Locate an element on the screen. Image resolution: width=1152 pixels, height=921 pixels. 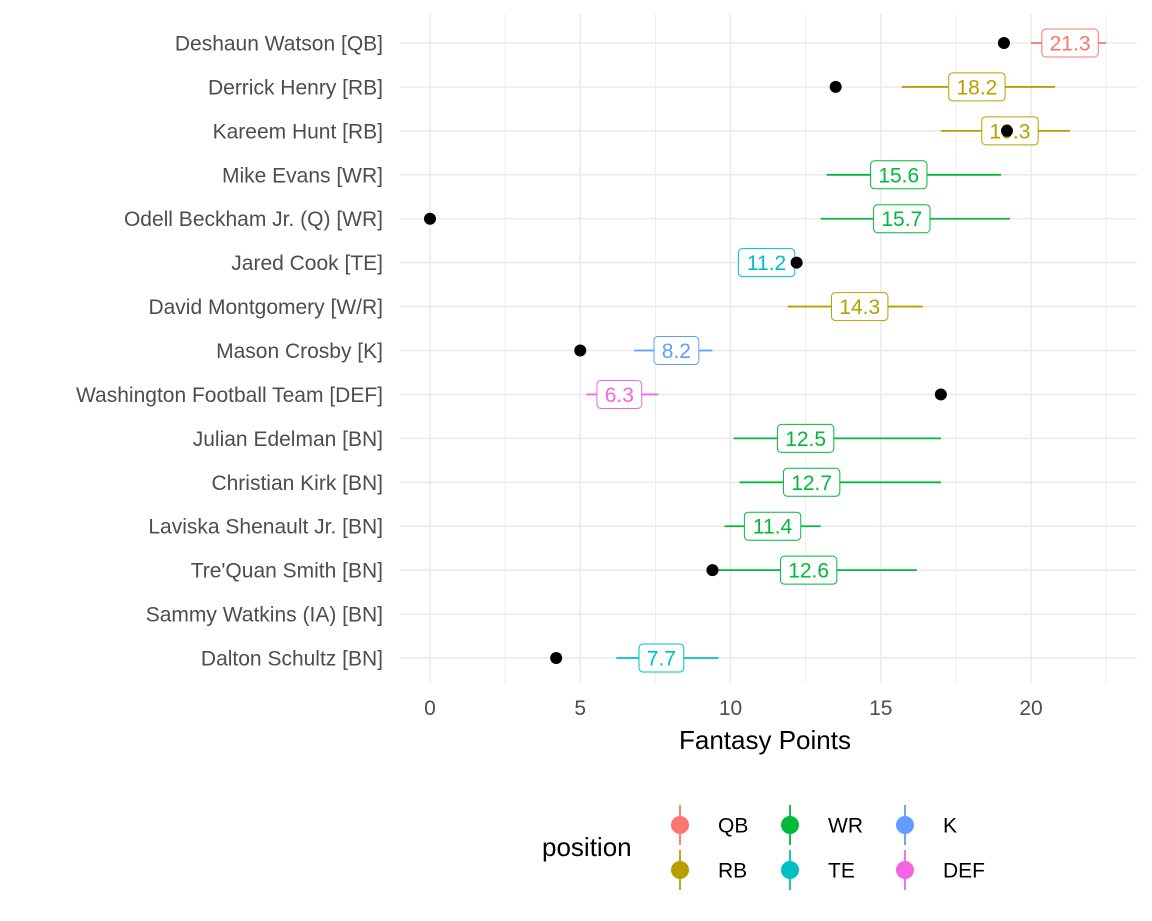
projection-value-label: 6.3 is located at coordinates (619, 395).